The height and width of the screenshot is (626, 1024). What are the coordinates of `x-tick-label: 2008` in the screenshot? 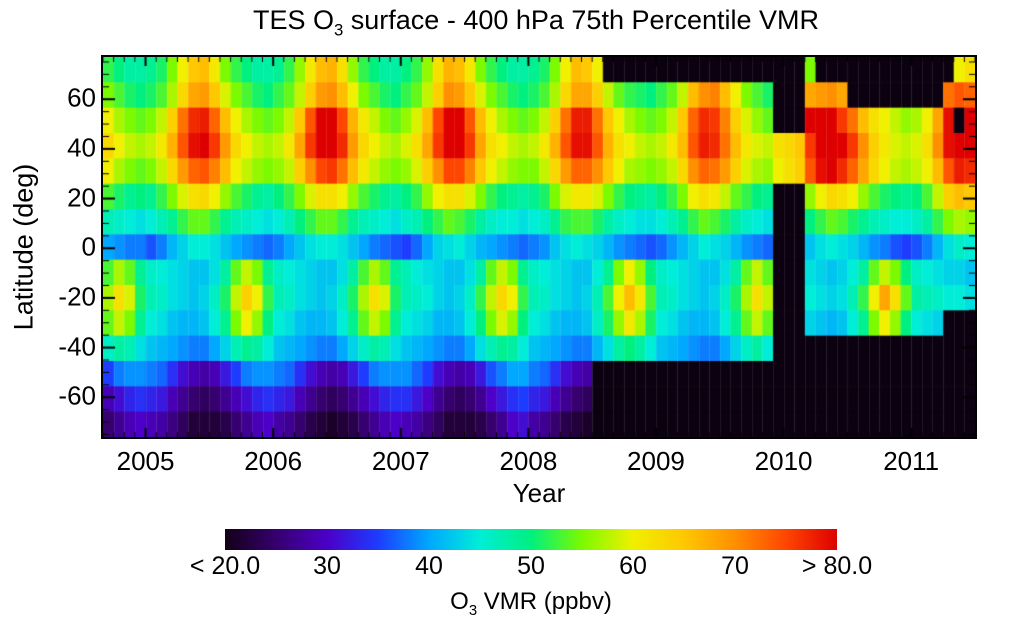 It's located at (528, 461).